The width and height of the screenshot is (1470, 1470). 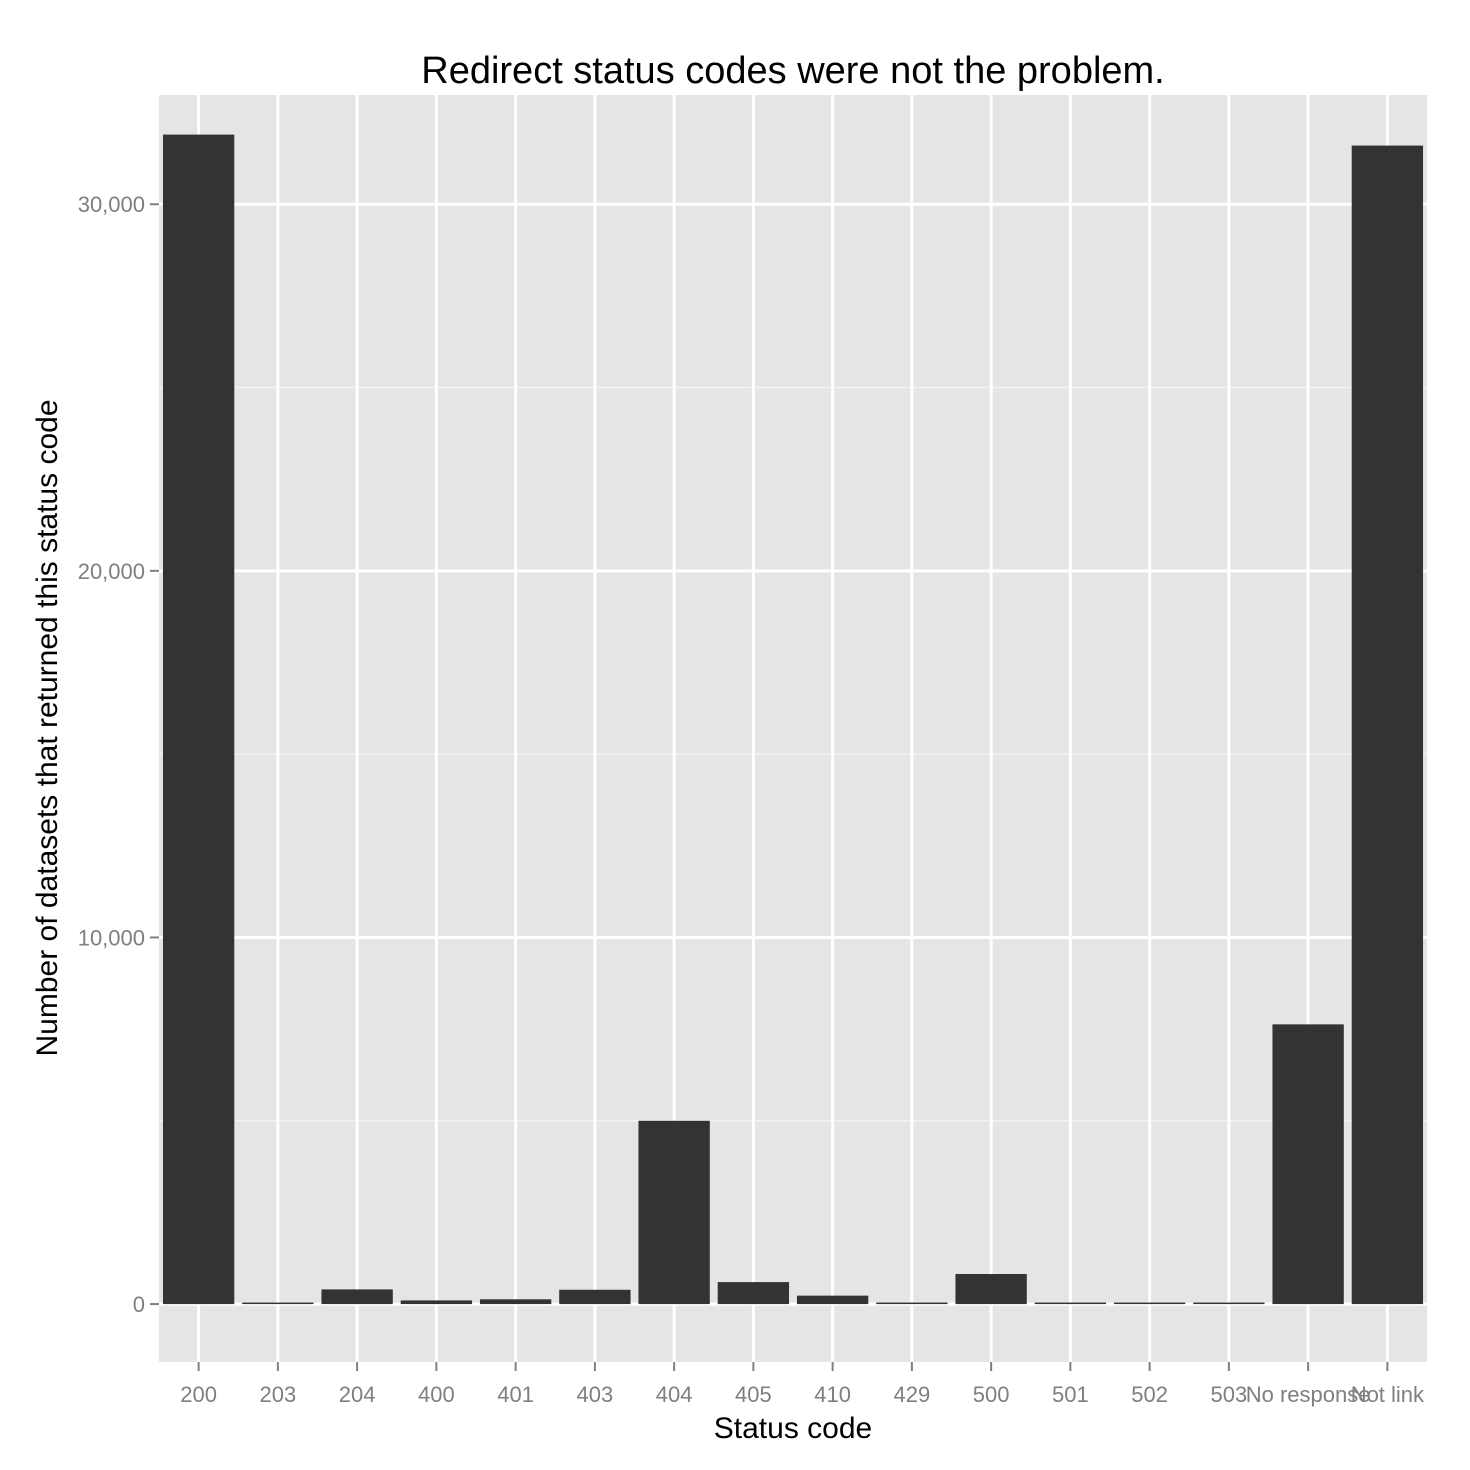 What do you see at coordinates (1388, 1394) in the screenshot?
I see `x-tick-label: Not link` at bounding box center [1388, 1394].